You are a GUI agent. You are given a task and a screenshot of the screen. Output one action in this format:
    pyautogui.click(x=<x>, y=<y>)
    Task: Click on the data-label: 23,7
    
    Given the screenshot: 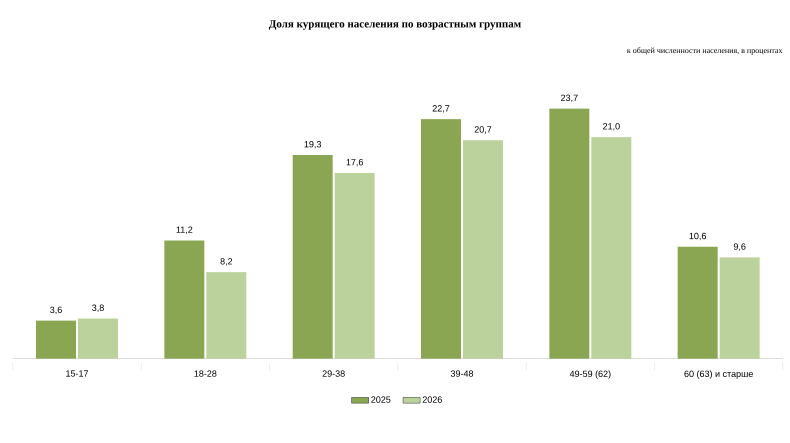 What is the action you would take?
    pyautogui.click(x=569, y=98)
    